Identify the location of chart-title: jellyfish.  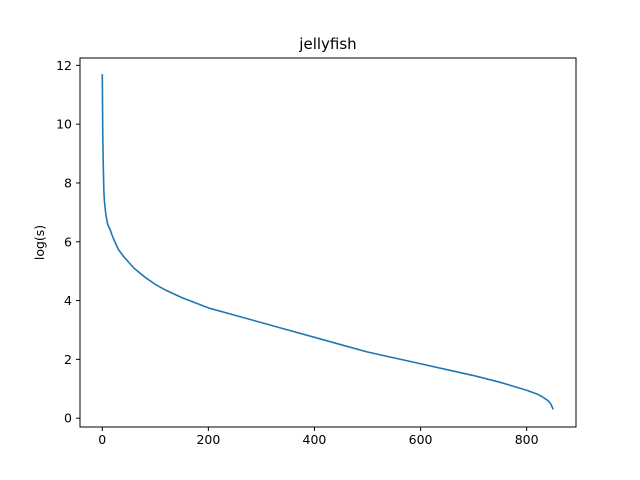
(327, 44).